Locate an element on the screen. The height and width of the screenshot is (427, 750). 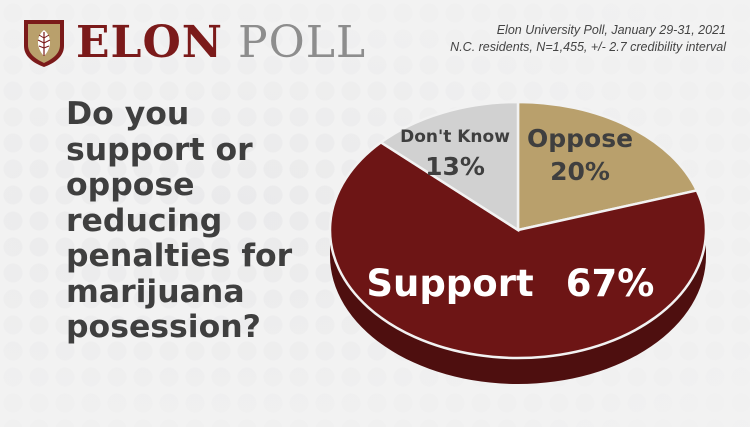
slice-label-don-t-know: Don't Know is located at coordinates (455, 137).